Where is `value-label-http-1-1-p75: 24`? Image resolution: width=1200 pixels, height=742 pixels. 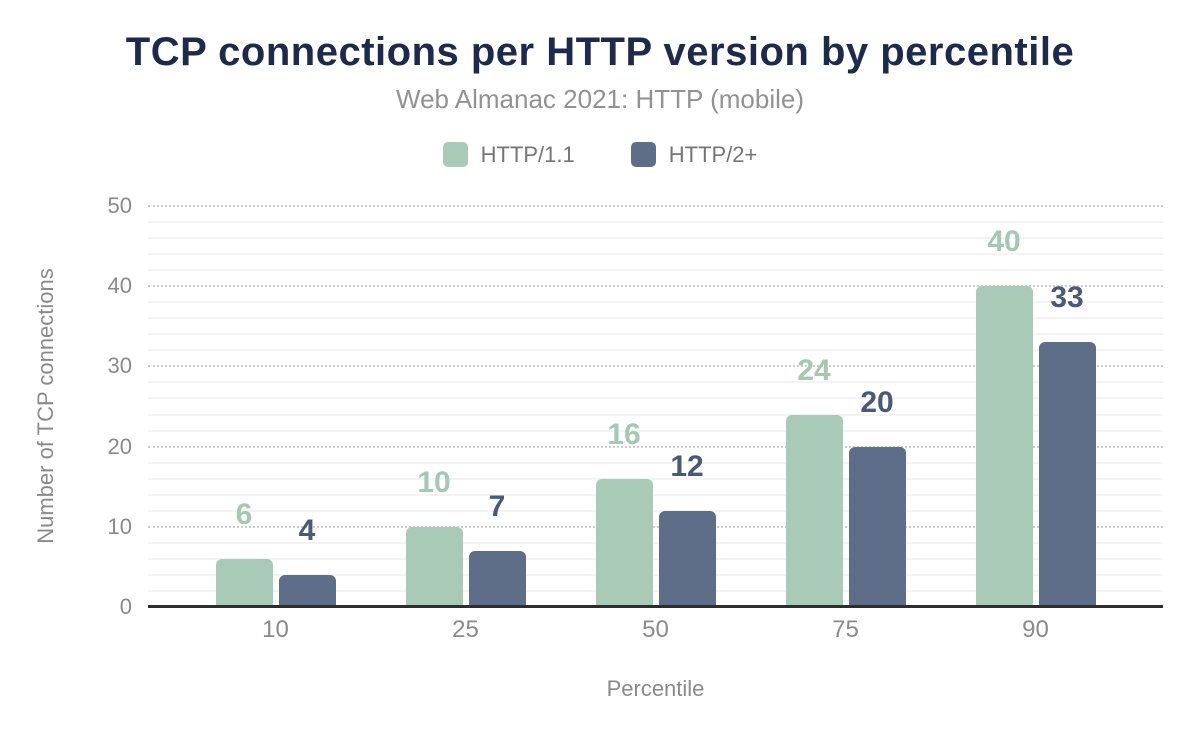 value-label-http-1-1-p75: 24 is located at coordinates (814, 370).